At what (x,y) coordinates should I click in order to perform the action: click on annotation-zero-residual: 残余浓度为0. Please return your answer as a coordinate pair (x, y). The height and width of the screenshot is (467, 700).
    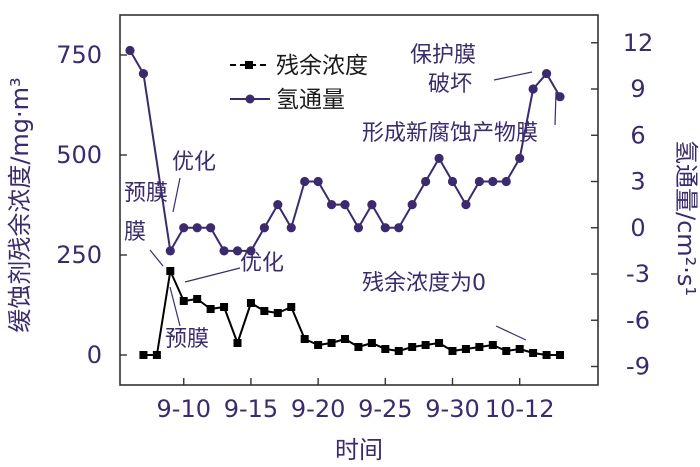
    Looking at the image, I should click on (424, 283).